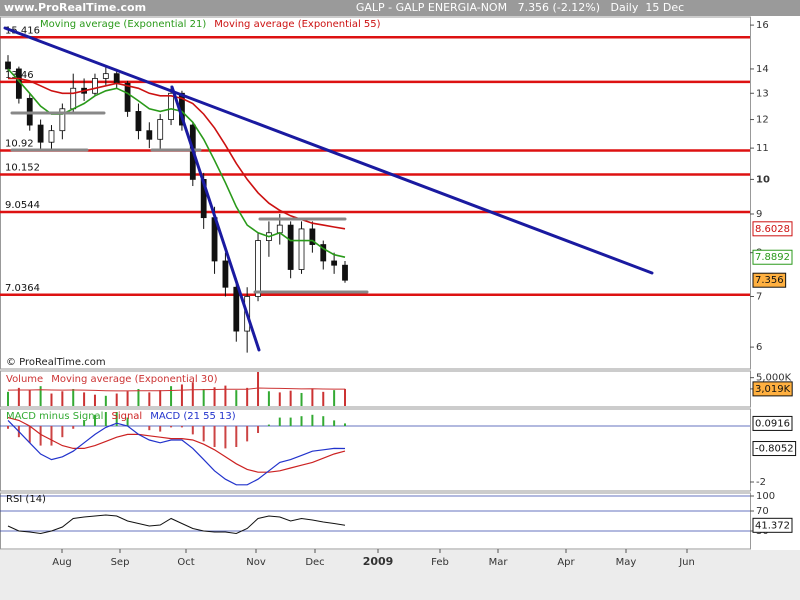 The image size is (800, 600). I want to click on y-tick-label: 16, so click(762, 25).